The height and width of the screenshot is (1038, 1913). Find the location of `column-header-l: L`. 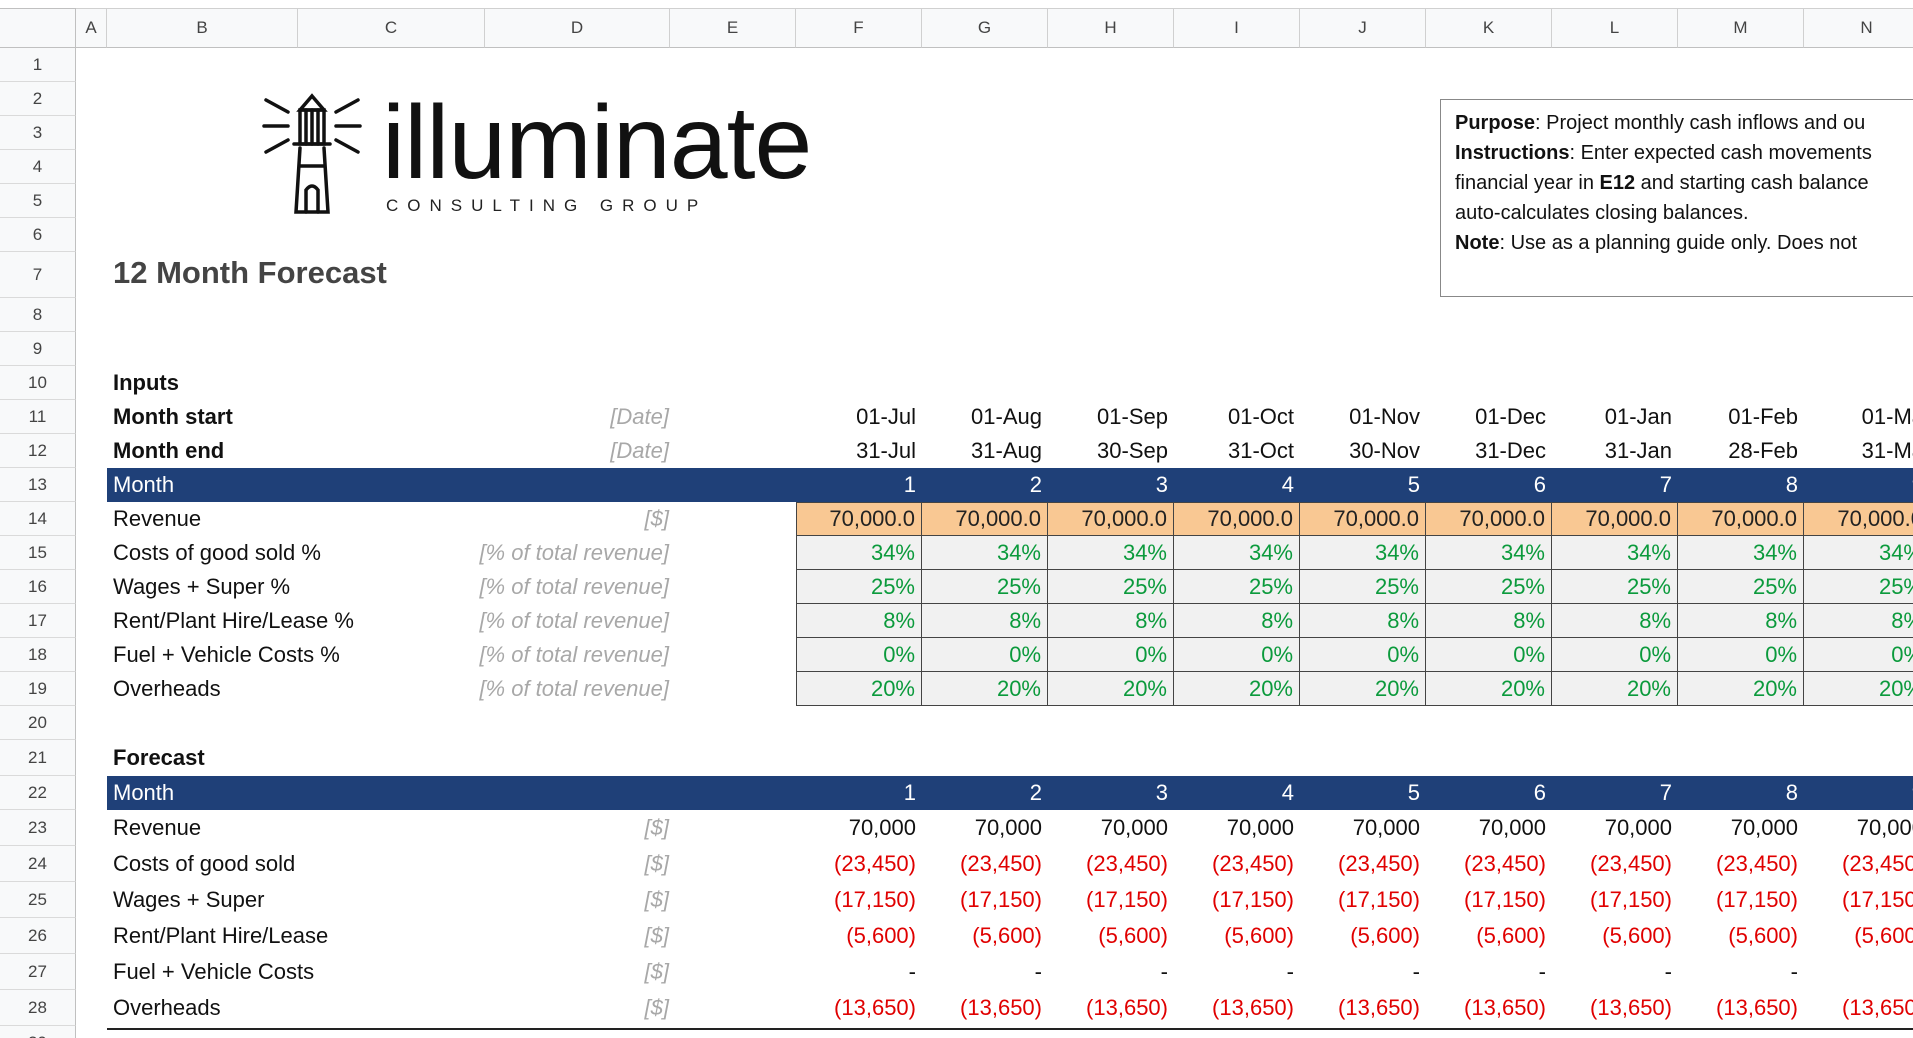

column-header-l: L is located at coordinates (1615, 28).